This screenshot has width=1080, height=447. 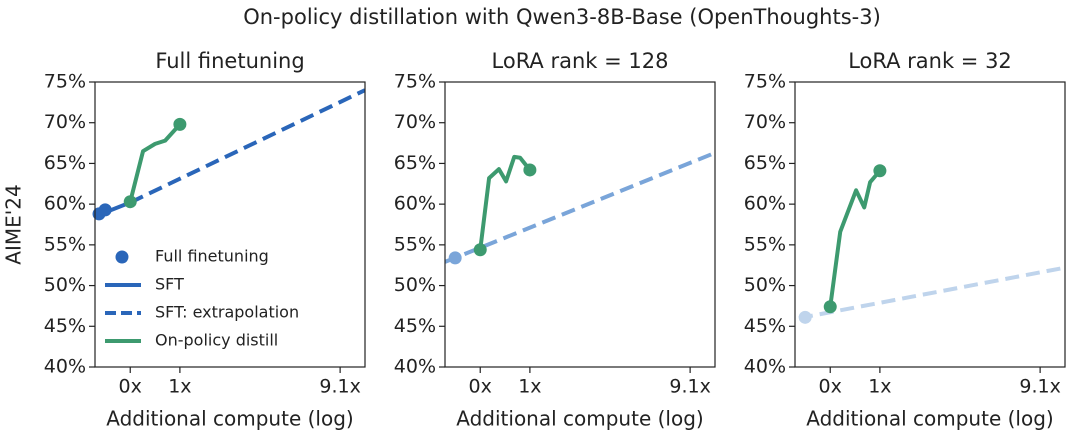 What do you see at coordinates (227, 312) in the screenshot?
I see `legend-label: SFT: extrapolation` at bounding box center [227, 312].